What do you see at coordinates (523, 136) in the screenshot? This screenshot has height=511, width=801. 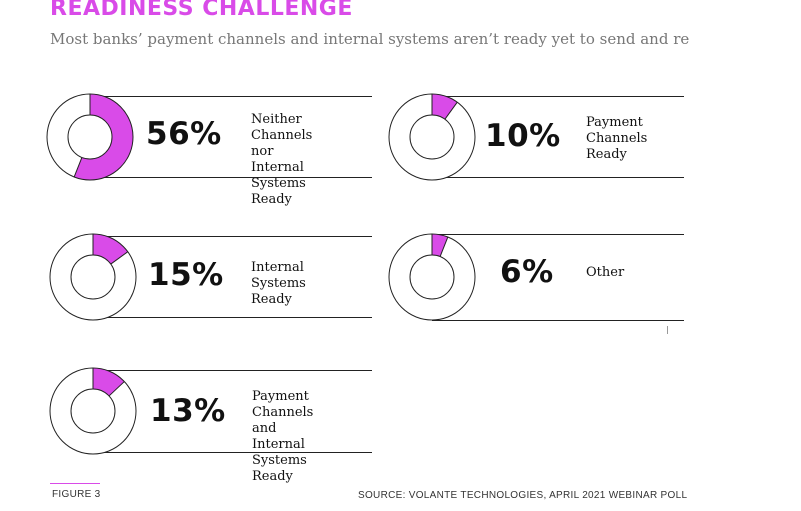 I see `percentage-value: 10%` at bounding box center [523, 136].